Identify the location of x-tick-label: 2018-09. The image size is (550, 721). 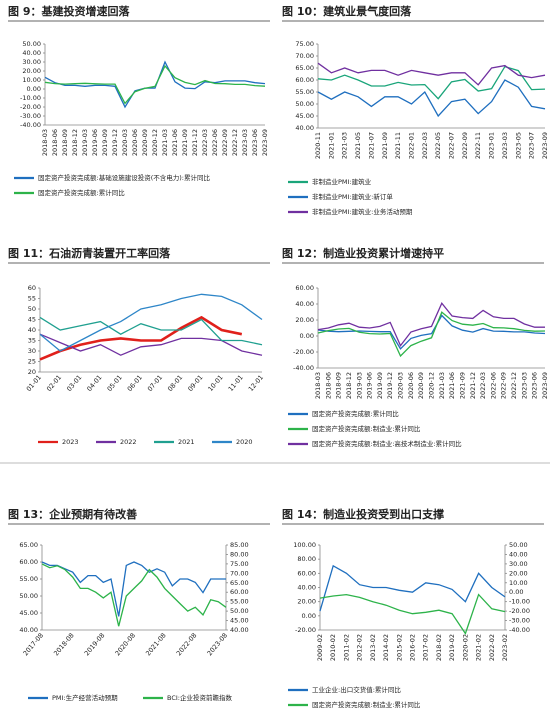
(65, 142).